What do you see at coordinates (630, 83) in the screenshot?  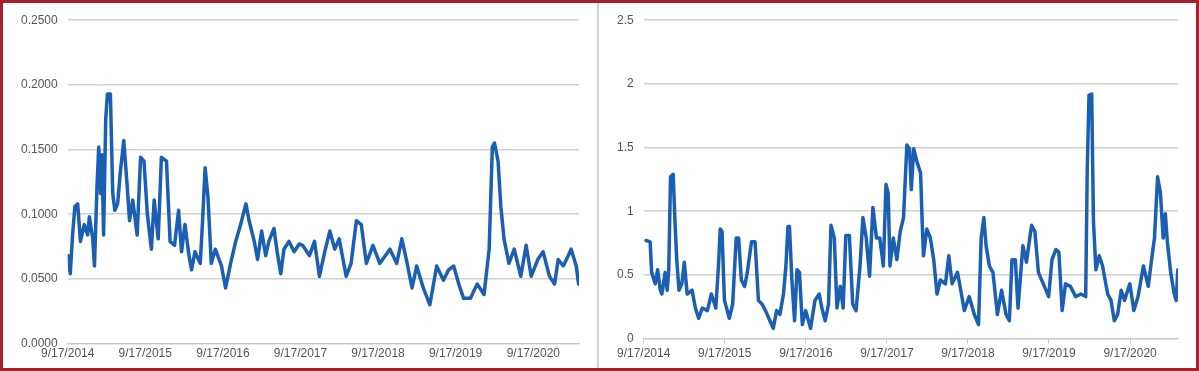 I see `y-tick-label: 2` at bounding box center [630, 83].